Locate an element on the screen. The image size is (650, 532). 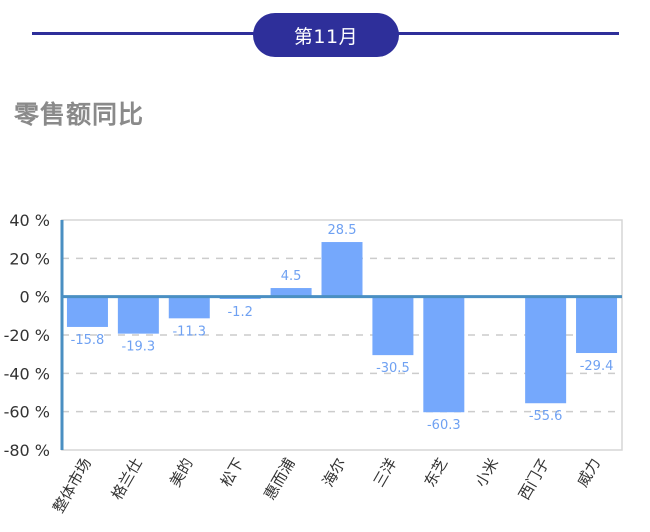
x-category-label: 海尔 is located at coordinates (334, 472).